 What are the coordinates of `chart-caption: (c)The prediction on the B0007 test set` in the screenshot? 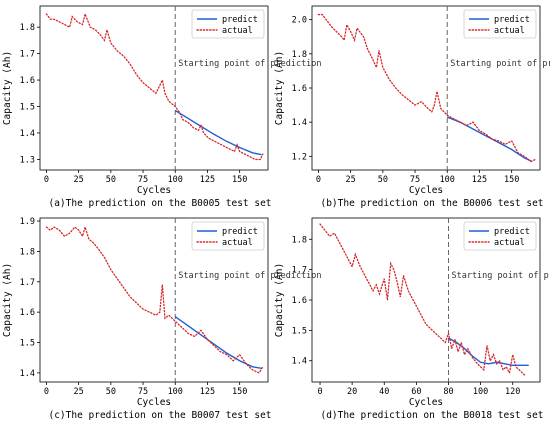 It's located at (159, 415).